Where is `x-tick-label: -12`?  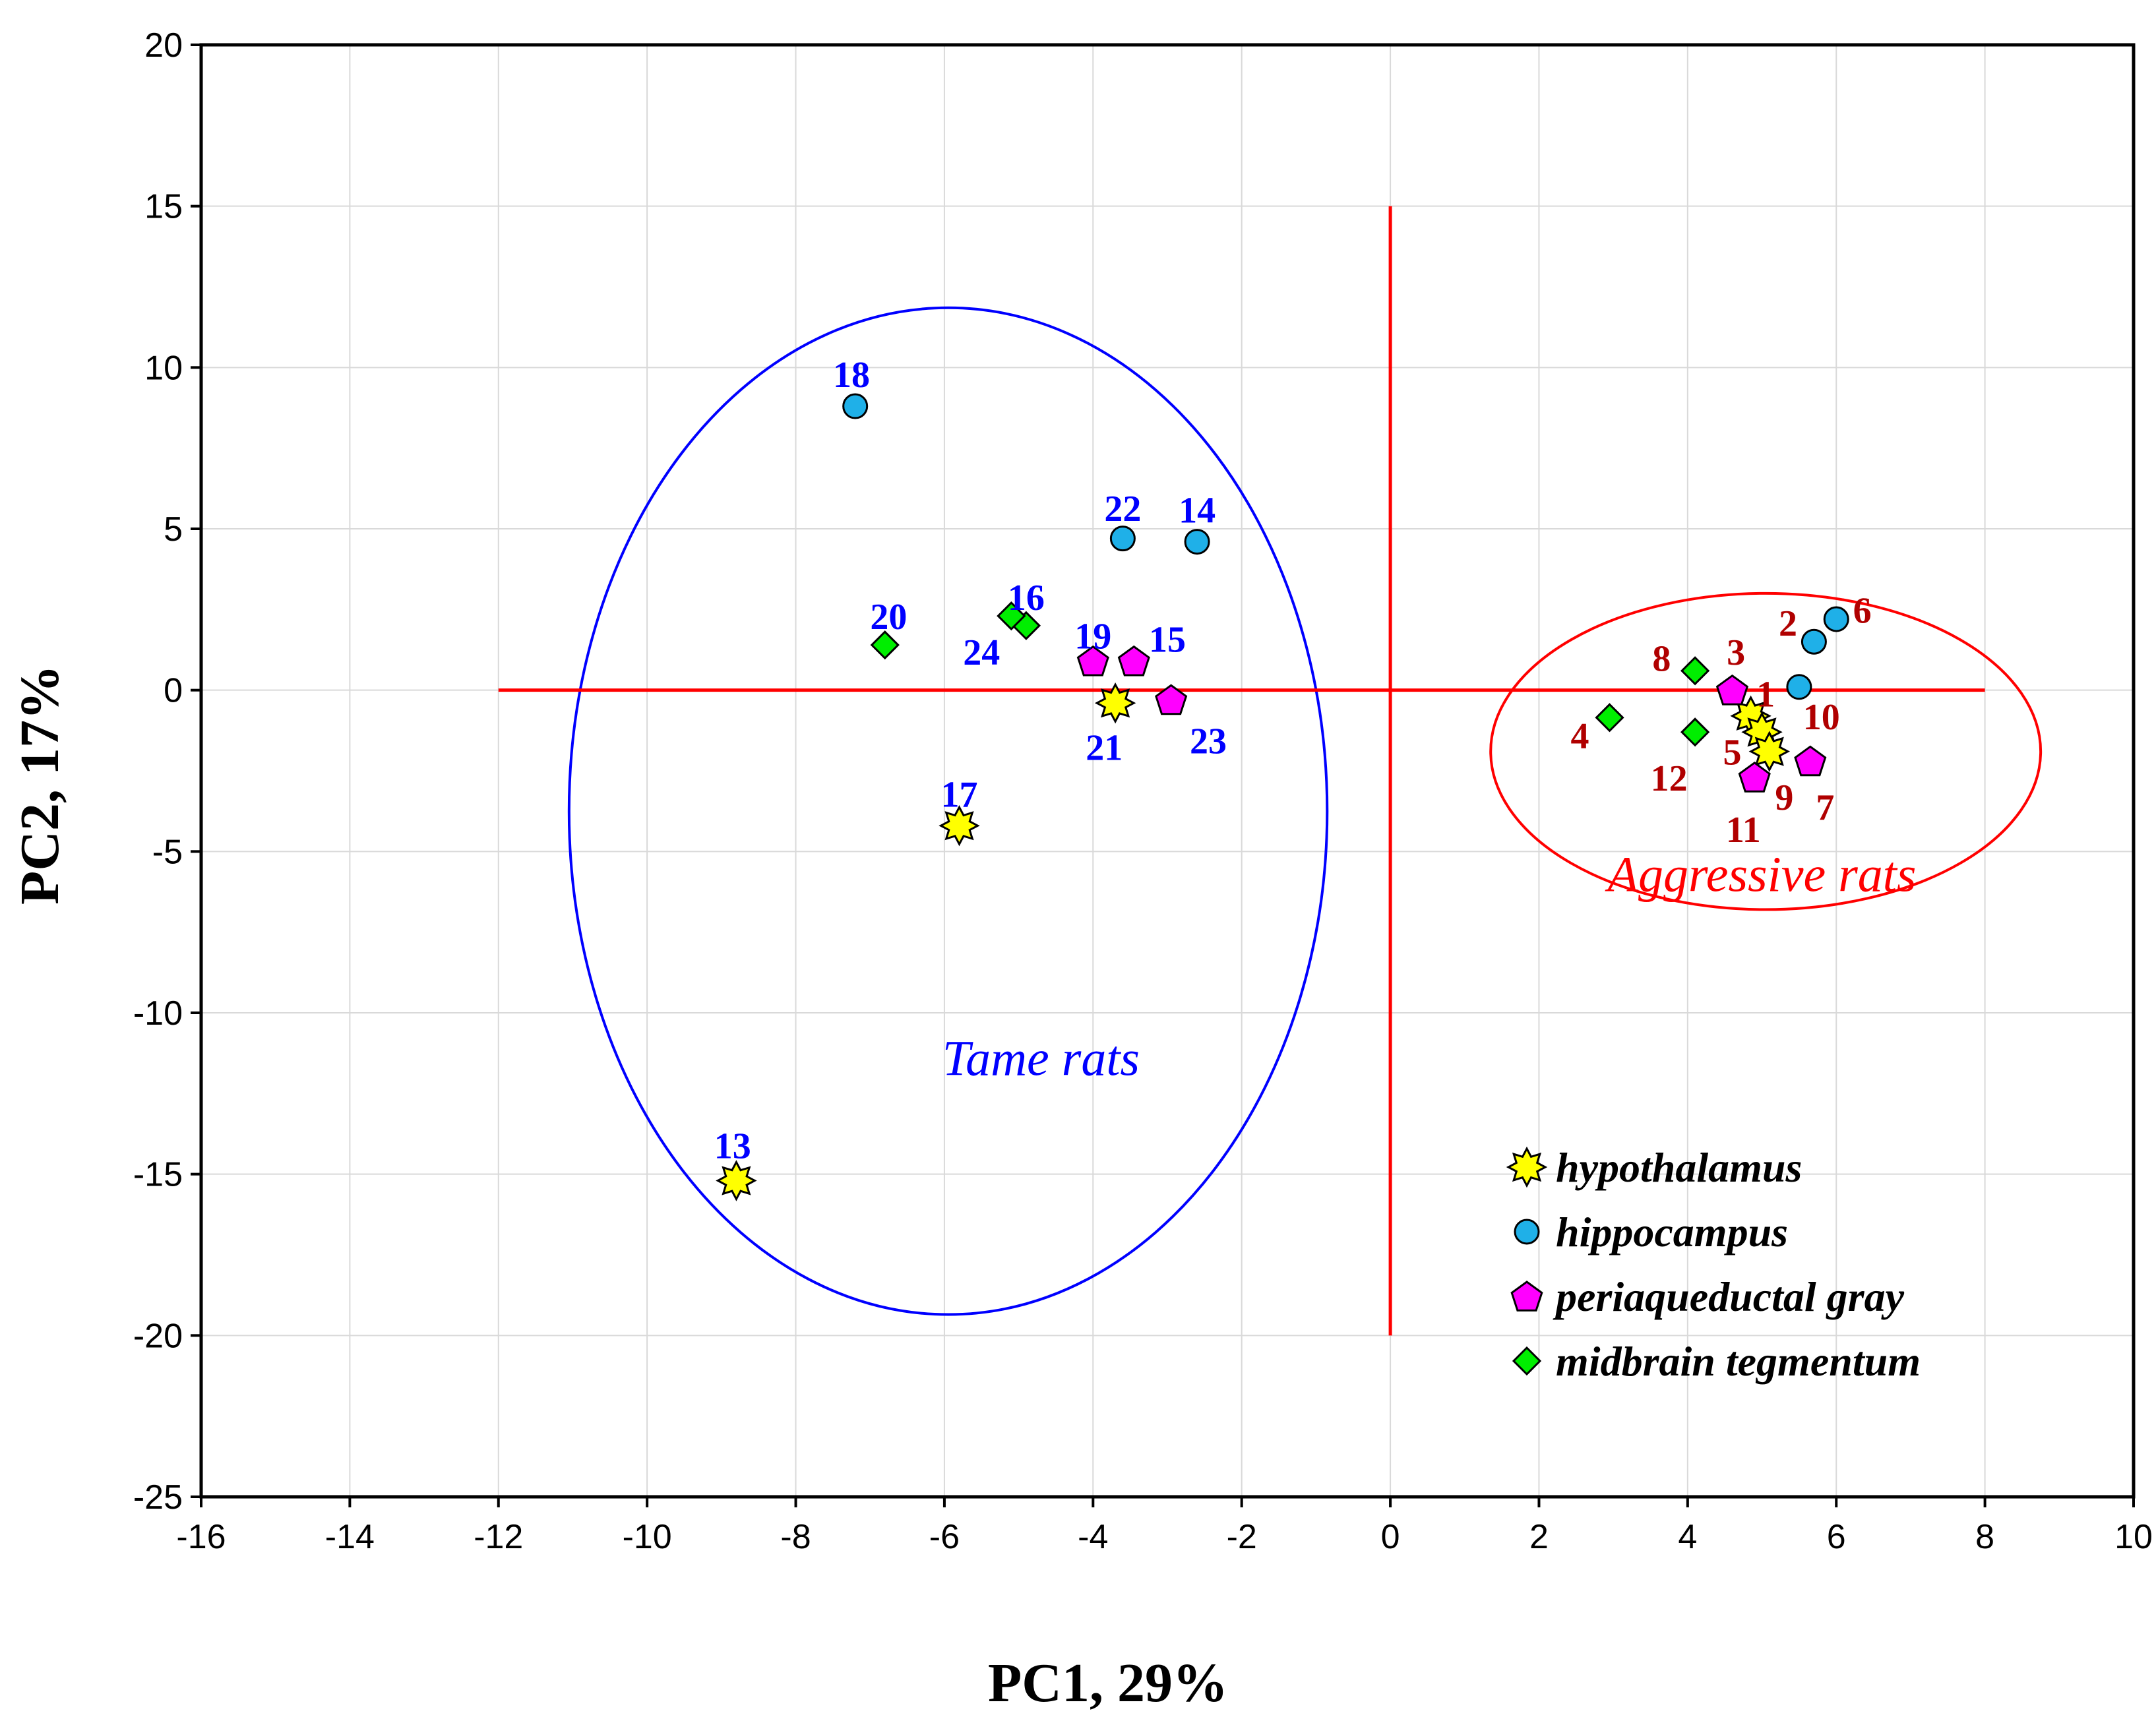
x-tick-label: -12 is located at coordinates (498, 1537).